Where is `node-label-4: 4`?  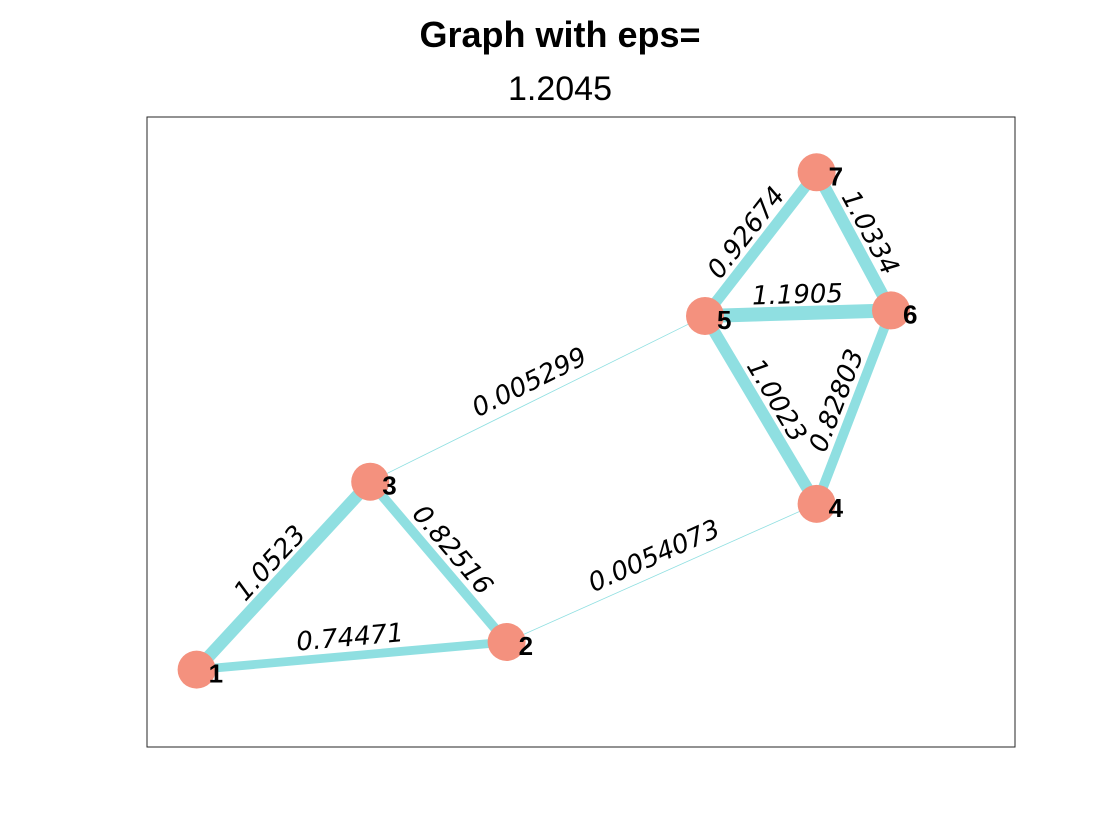
node-label-4: 4 is located at coordinates (836, 508).